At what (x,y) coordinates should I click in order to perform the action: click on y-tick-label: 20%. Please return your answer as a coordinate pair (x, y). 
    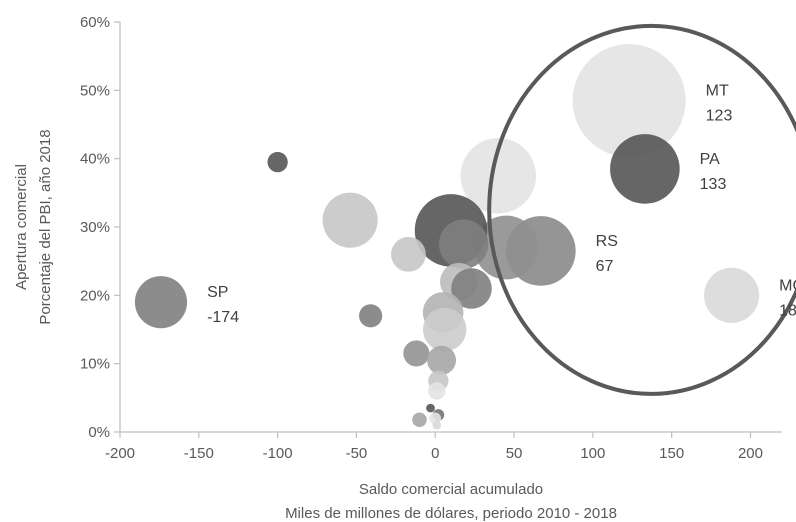
    Looking at the image, I should click on (95, 295).